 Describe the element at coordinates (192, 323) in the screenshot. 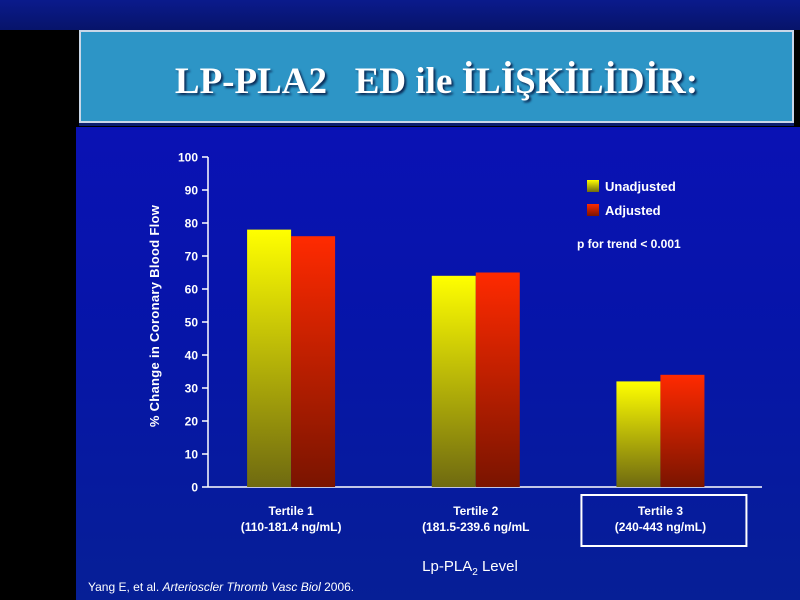

I see `y-tick-label: 50` at that location.